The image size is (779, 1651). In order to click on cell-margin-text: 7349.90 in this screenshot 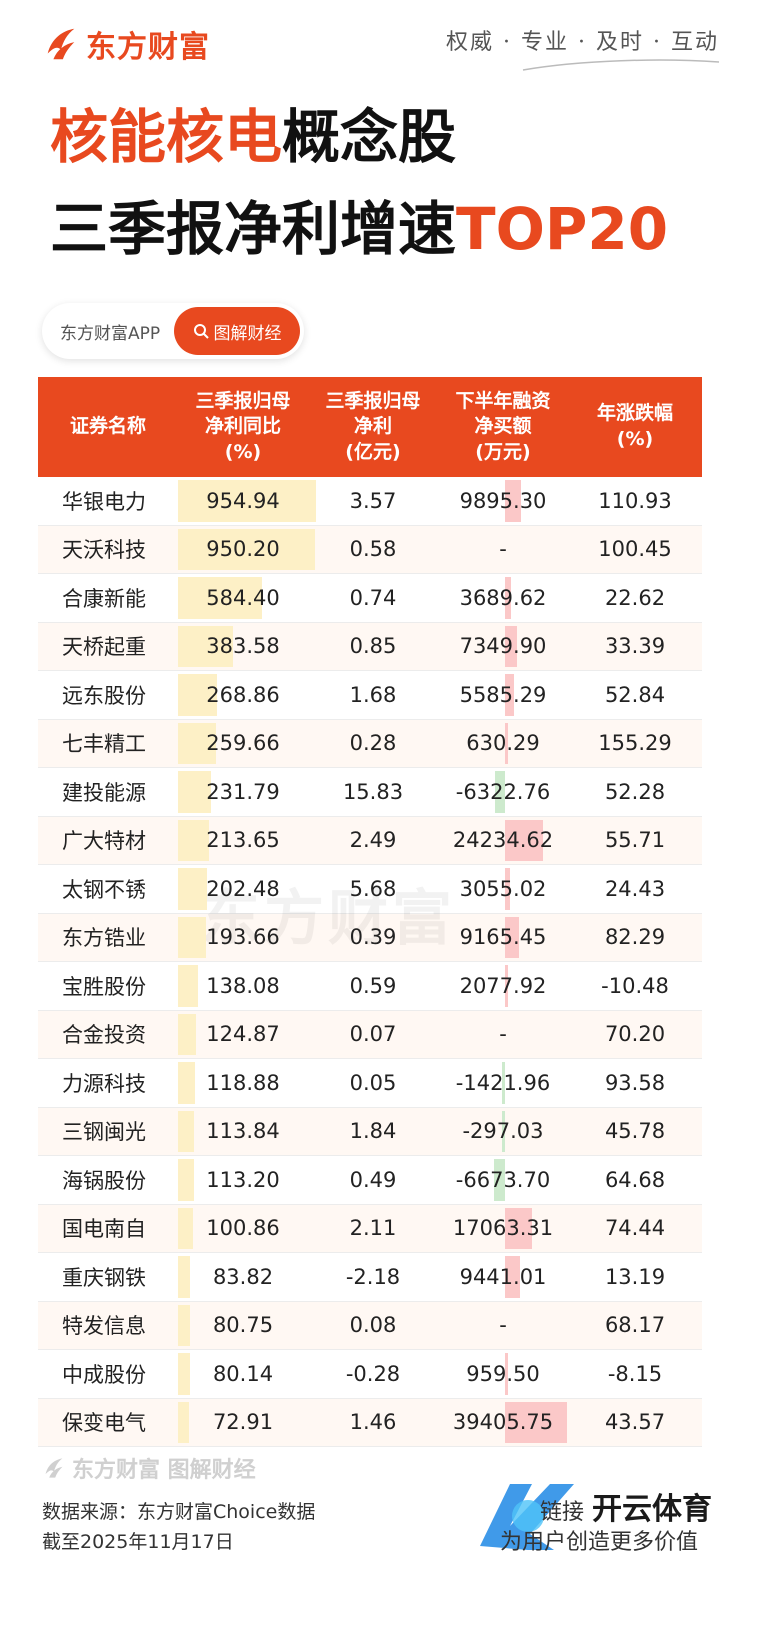, I will do `click(503, 646)`.